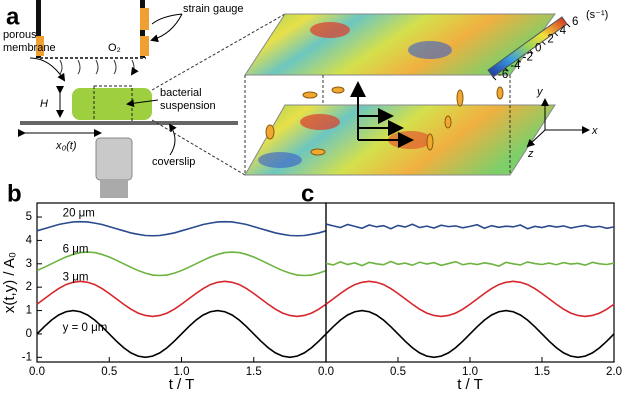 This screenshot has height=399, width=622. Describe the element at coordinates (85, 328) in the screenshot. I see `series-label: y = 0 μm` at that location.